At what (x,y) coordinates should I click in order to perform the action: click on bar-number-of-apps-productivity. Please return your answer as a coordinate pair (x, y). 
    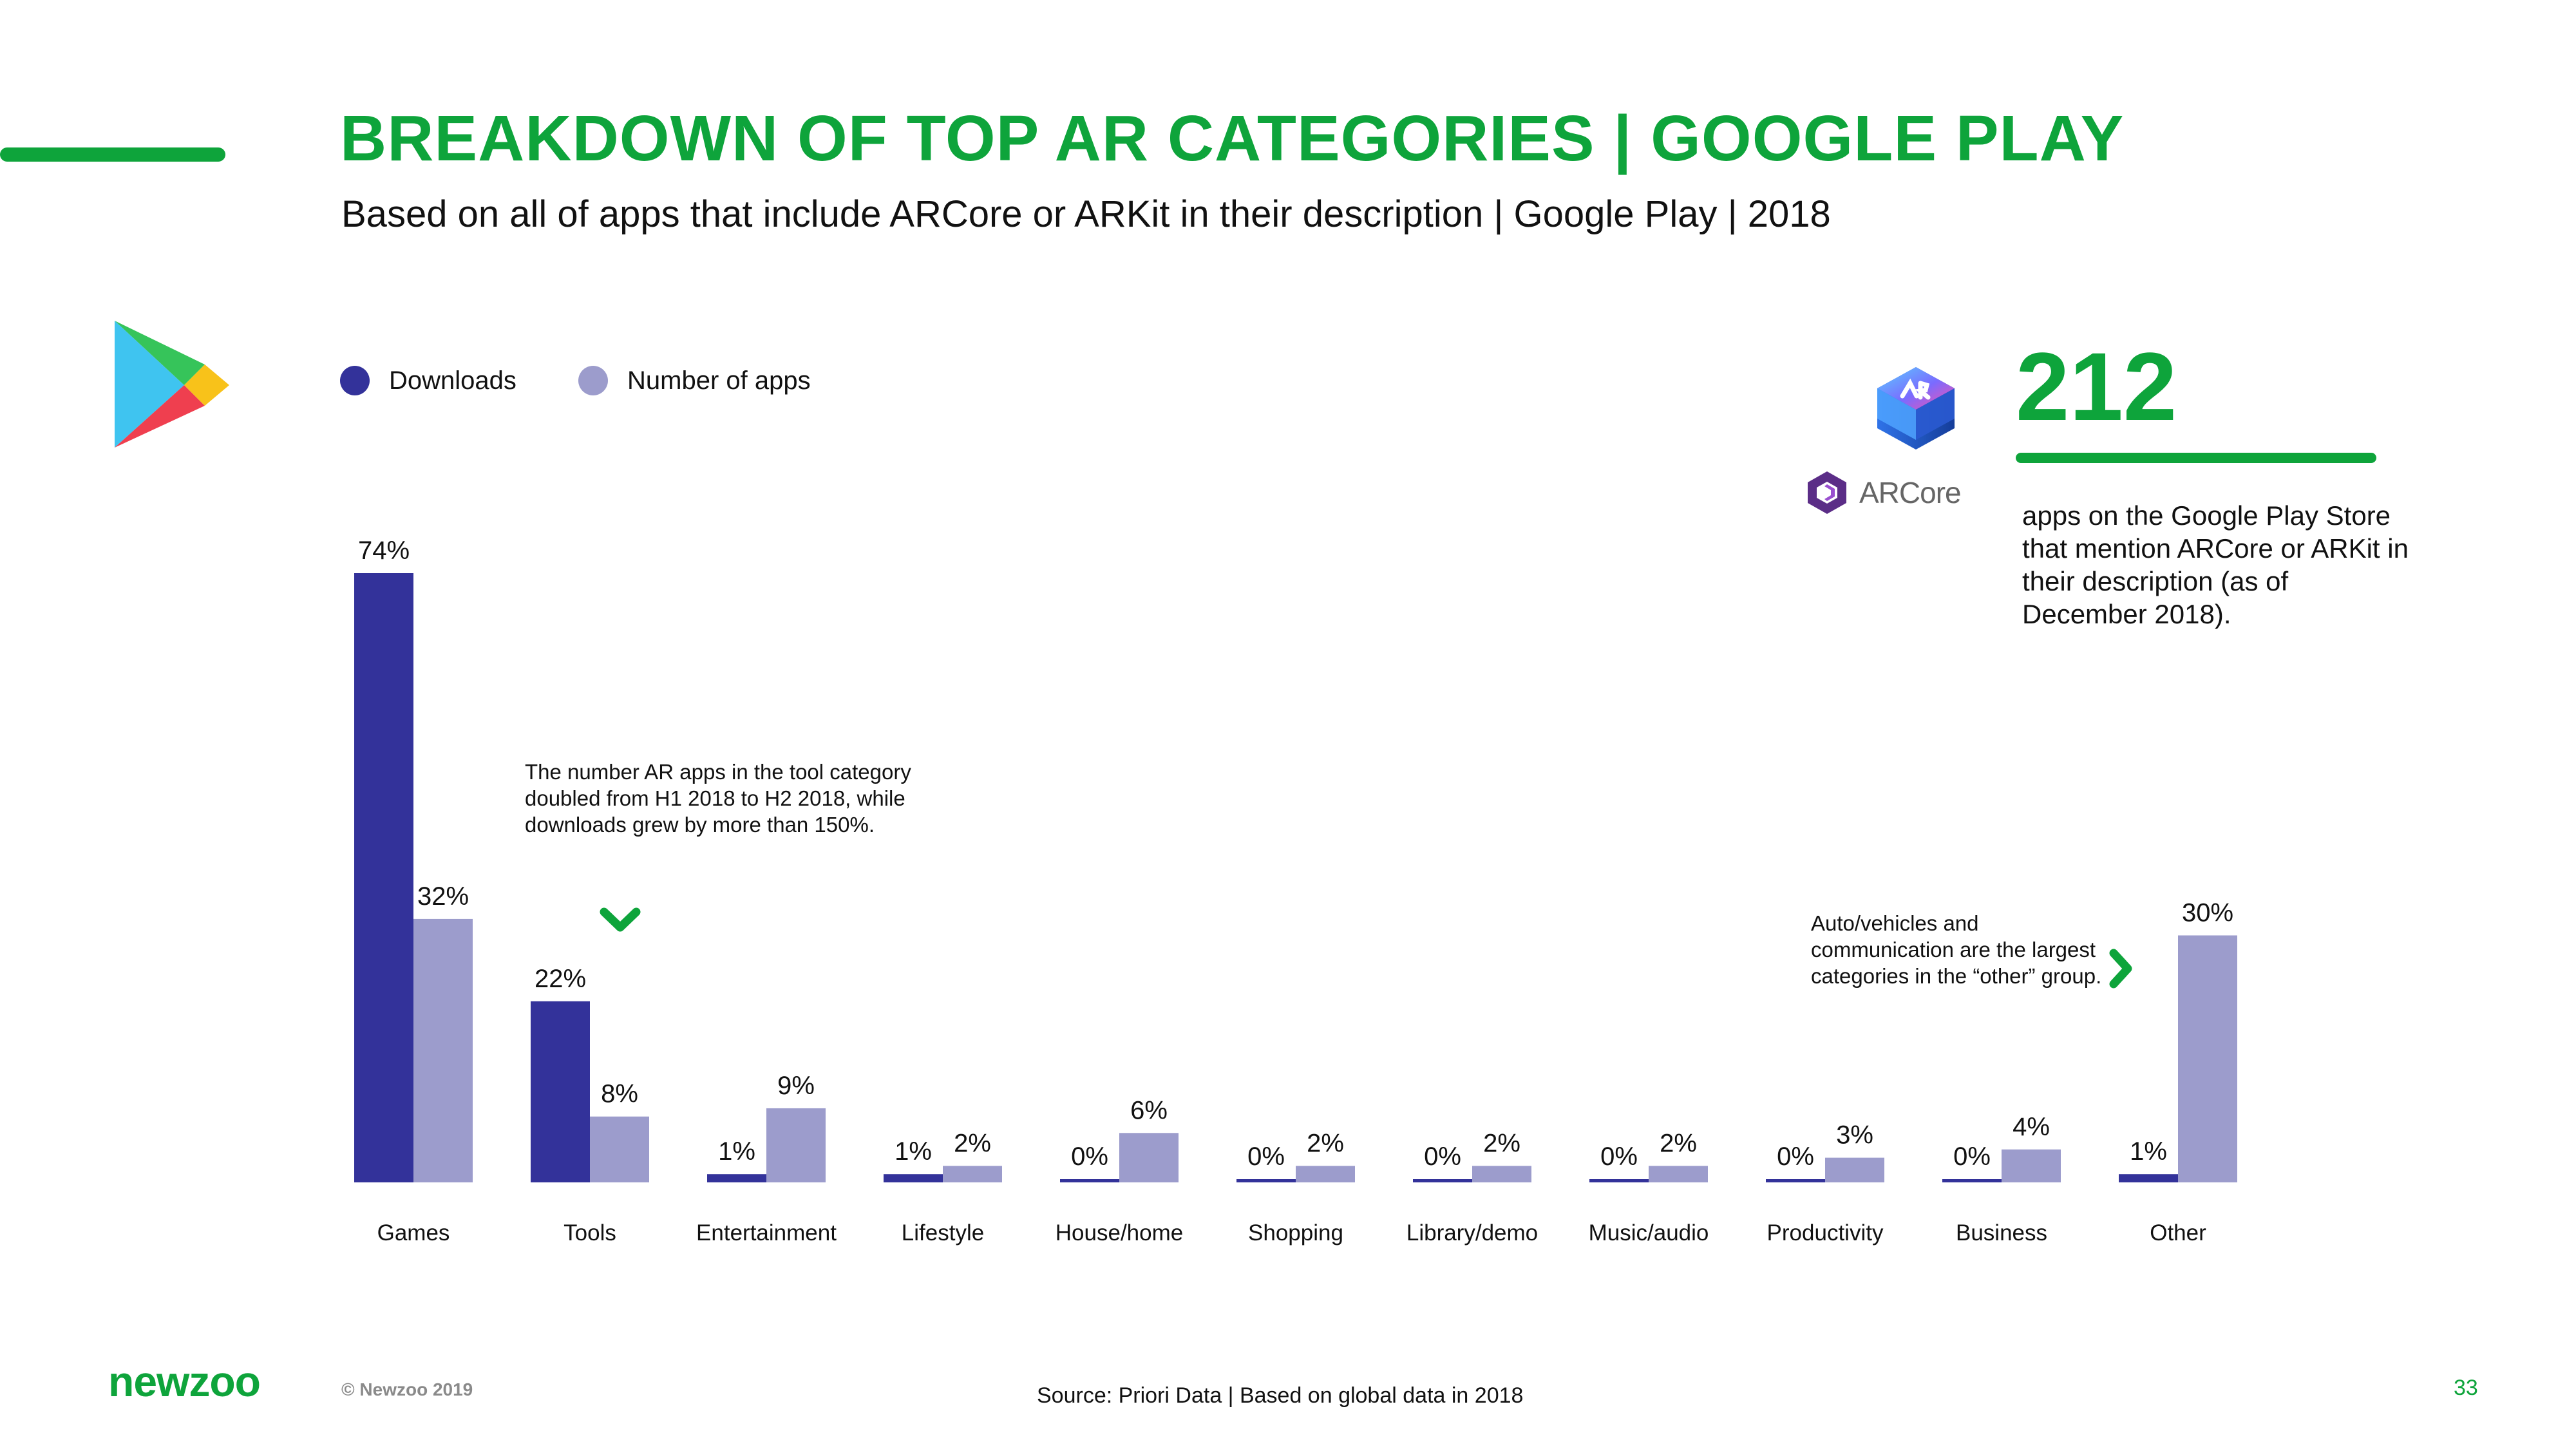
    Looking at the image, I should click on (1855, 1169).